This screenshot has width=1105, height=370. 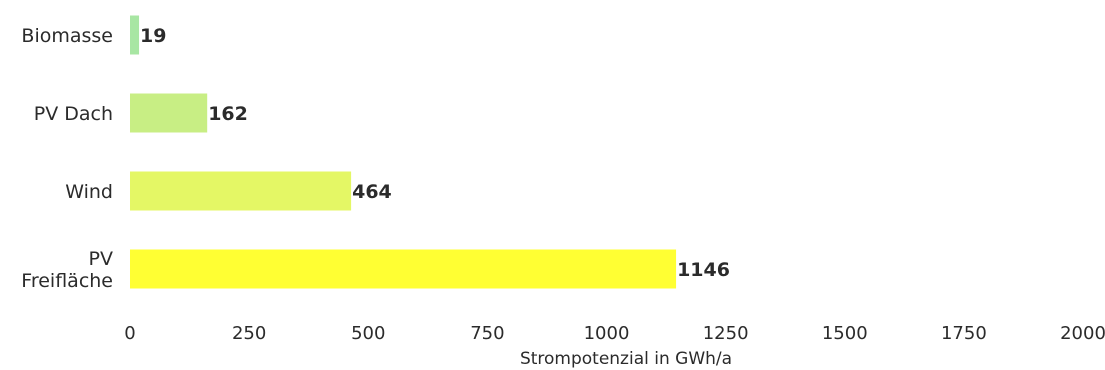 What do you see at coordinates (73, 114) in the screenshot?
I see `category-label-pv-dach: PV Dach` at bounding box center [73, 114].